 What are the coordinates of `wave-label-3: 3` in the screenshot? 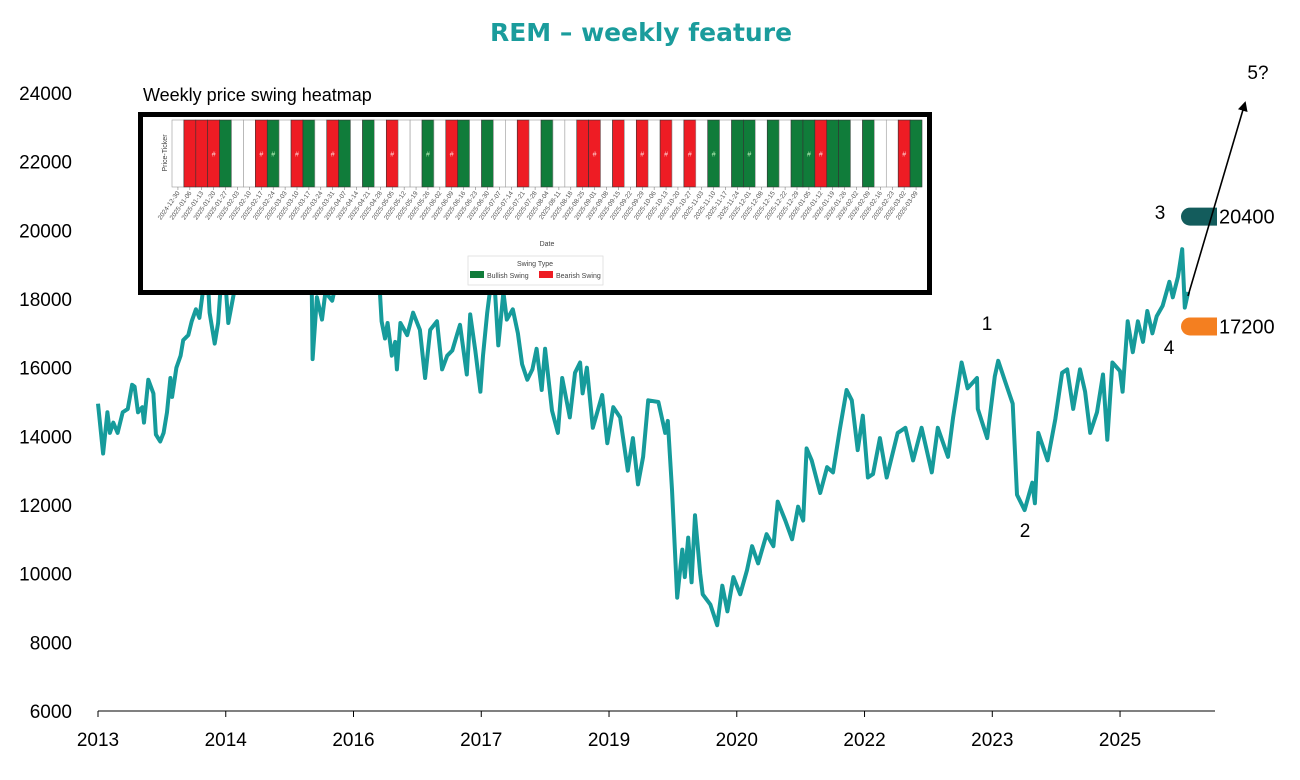 It's located at (1160, 213).